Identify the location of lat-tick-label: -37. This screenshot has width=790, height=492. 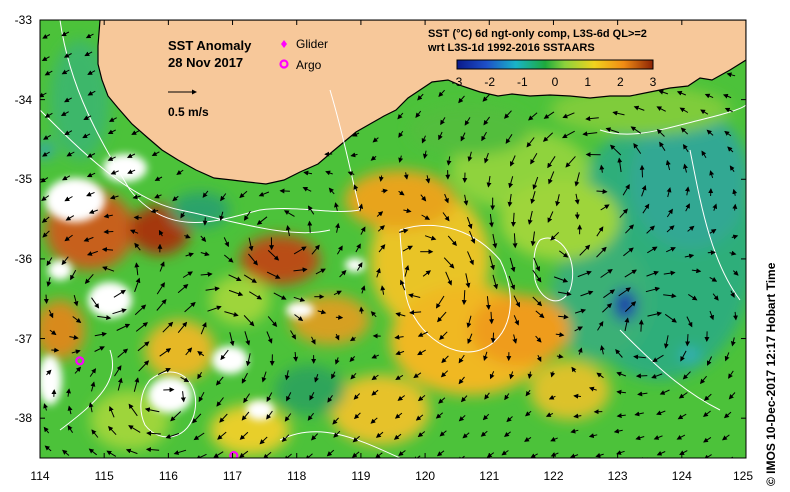
(24, 339).